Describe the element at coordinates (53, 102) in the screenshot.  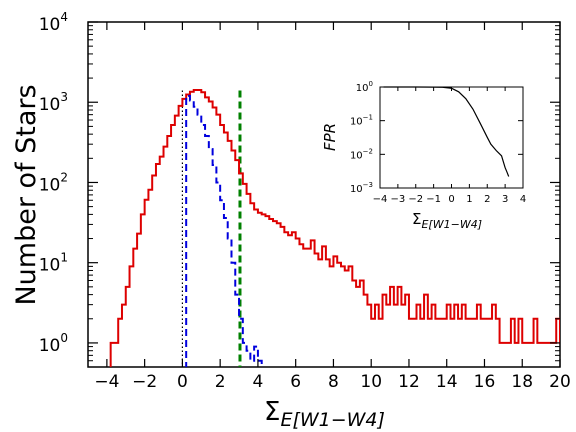
I see `y-tick-label: 10³` at that location.